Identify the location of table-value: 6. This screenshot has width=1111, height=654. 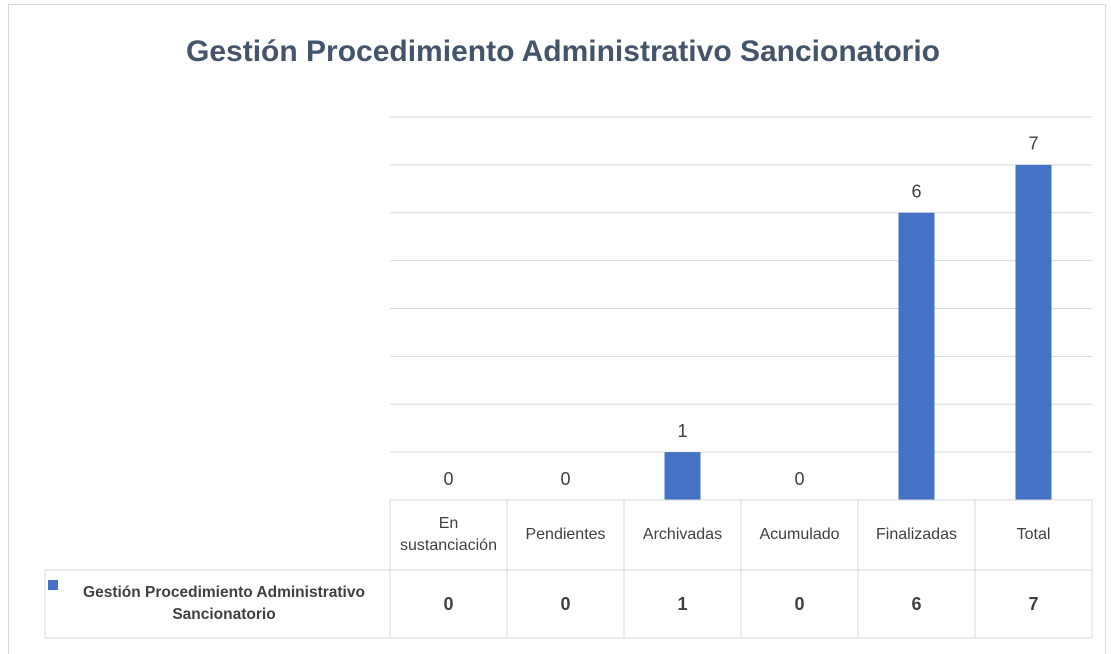
(916, 604).